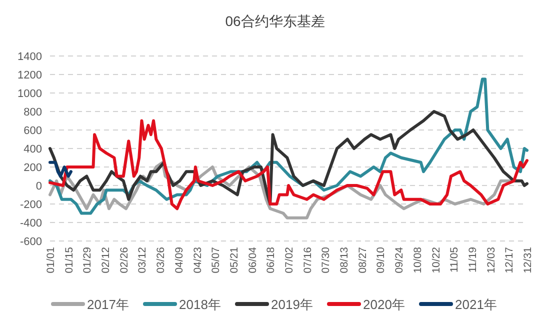 This screenshot has width=550, height=330. What do you see at coordinates (476, 304) in the screenshot?
I see `legend-label: 2021年` at bounding box center [476, 304].